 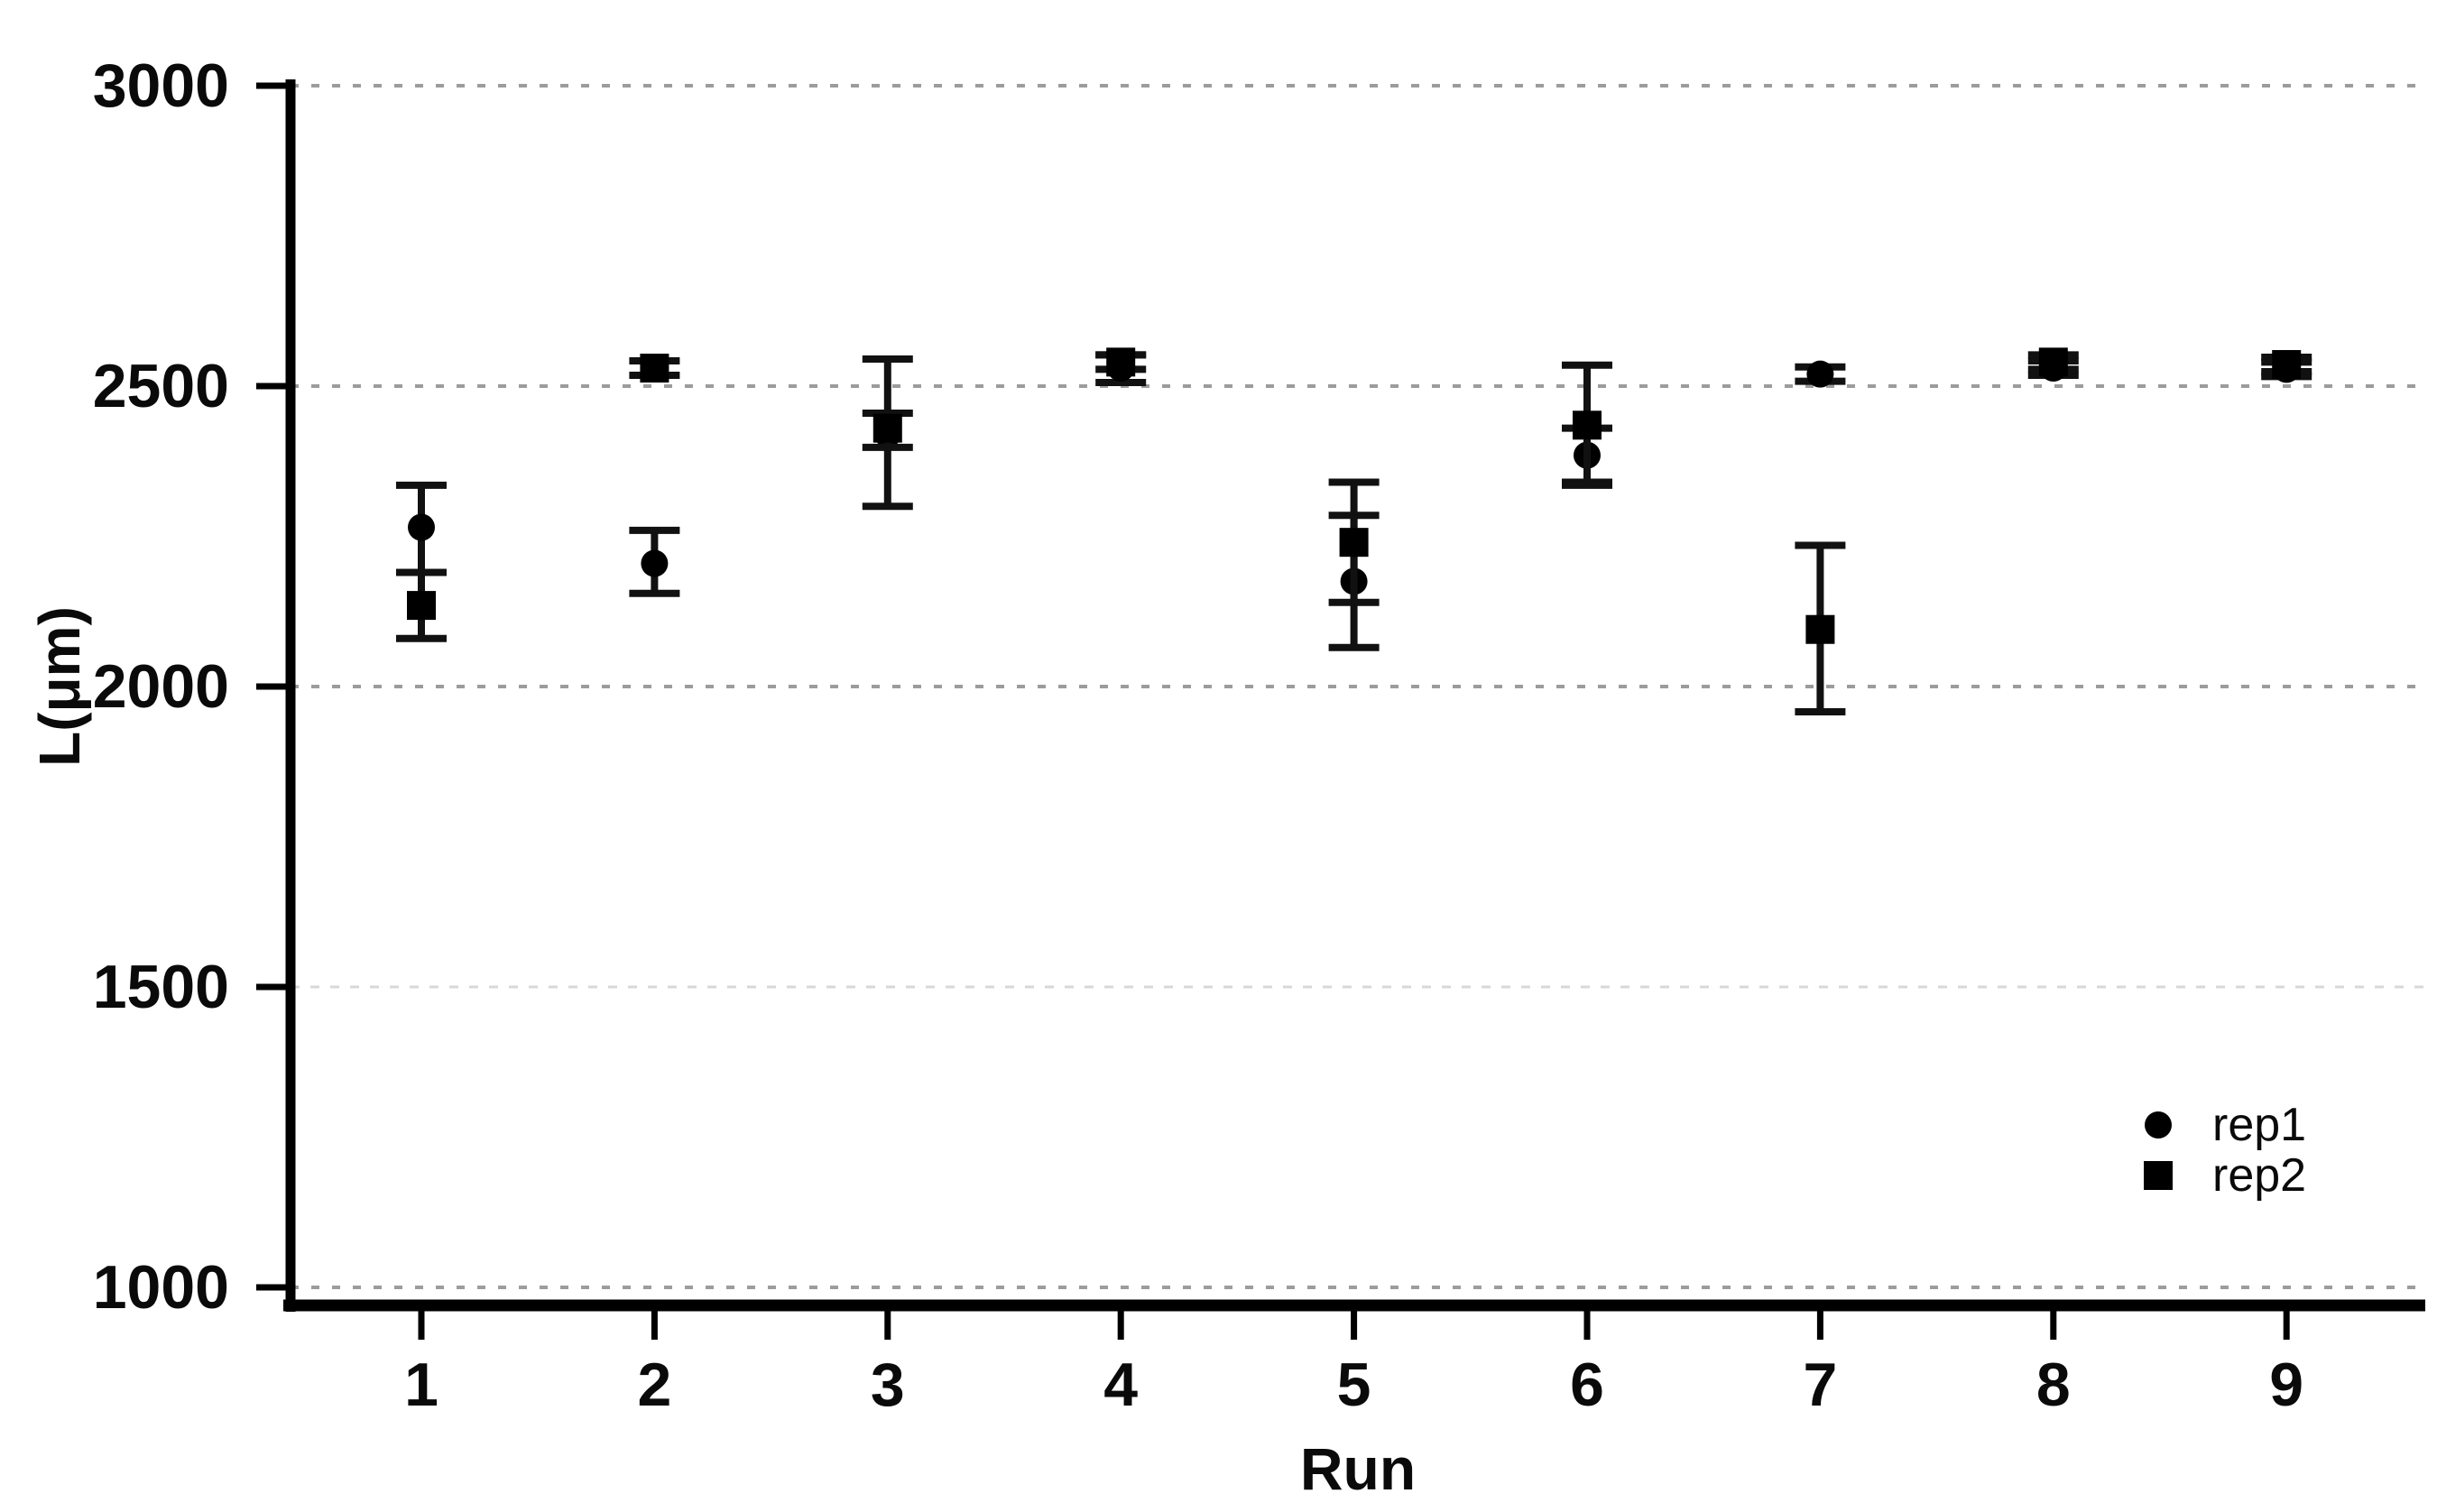 What do you see at coordinates (421, 606) in the screenshot?
I see `data-point-rep2-run1` at bounding box center [421, 606].